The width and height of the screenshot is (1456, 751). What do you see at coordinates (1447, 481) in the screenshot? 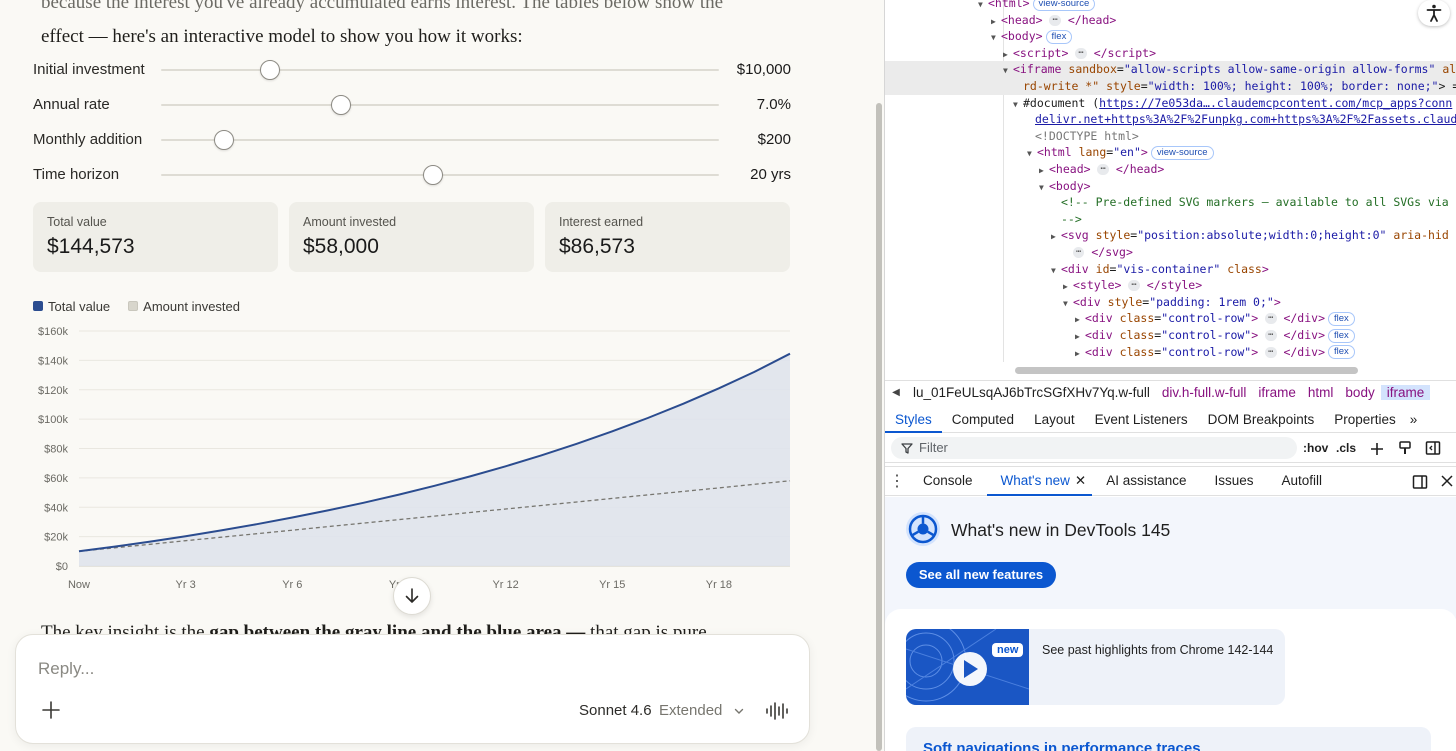
I see `close-drawer-icon` at bounding box center [1447, 481].